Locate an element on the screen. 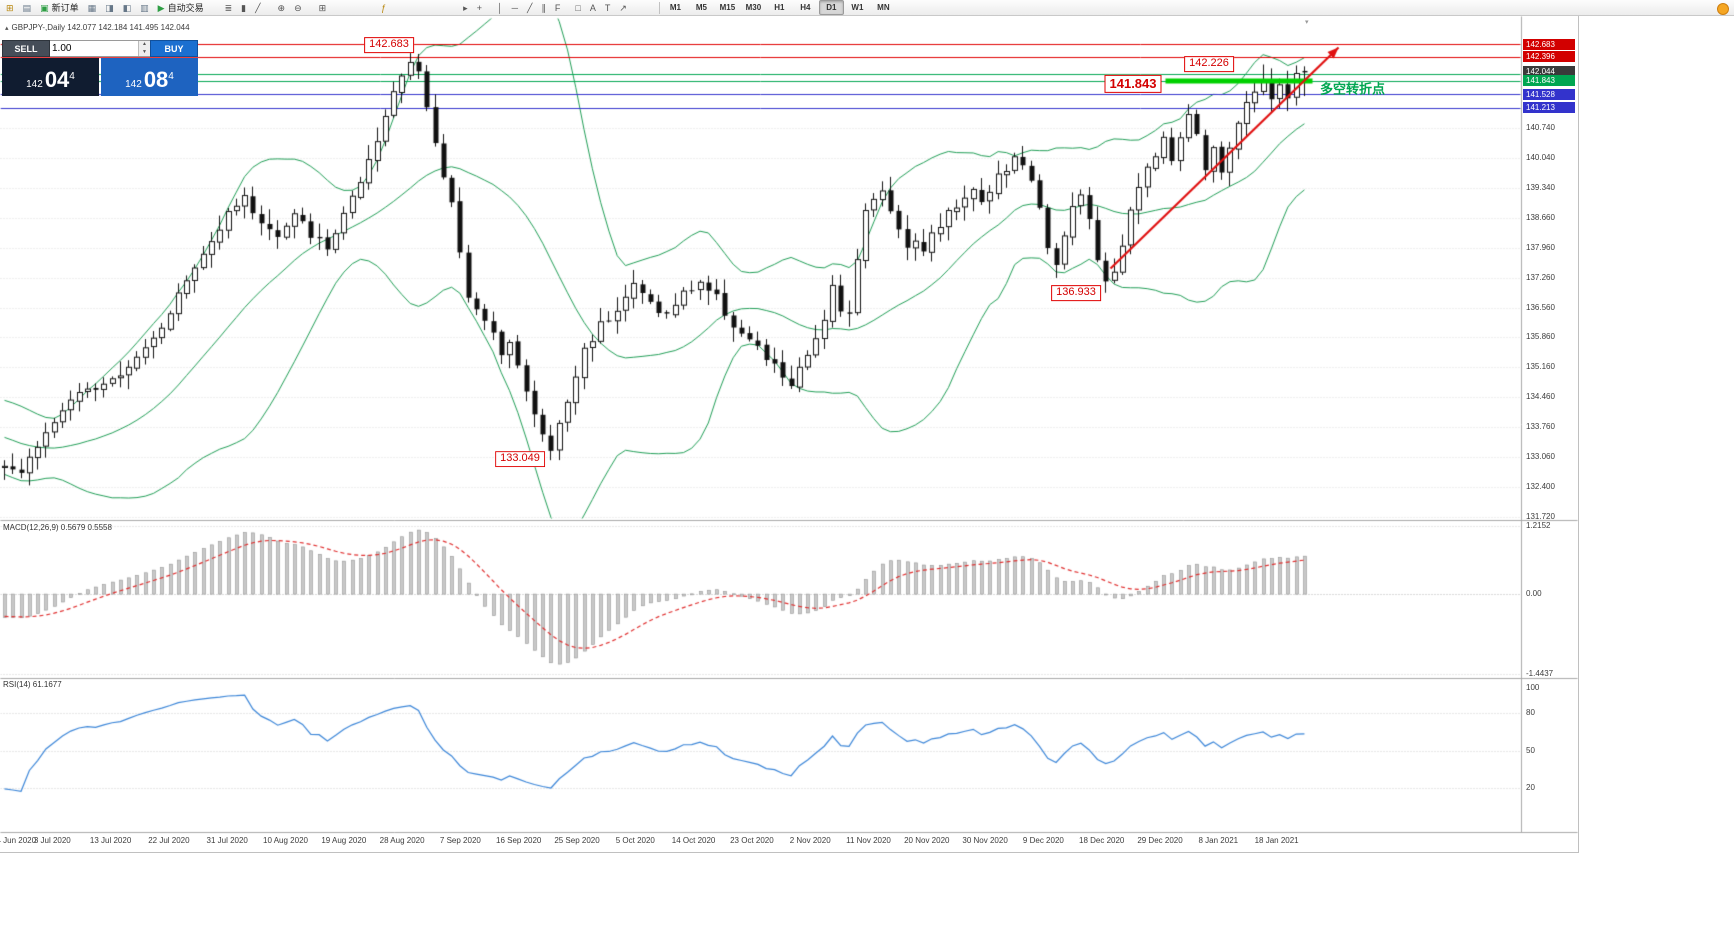 This screenshot has height=941, width=1734. market-watch-button: ▦ is located at coordinates (92, 7).